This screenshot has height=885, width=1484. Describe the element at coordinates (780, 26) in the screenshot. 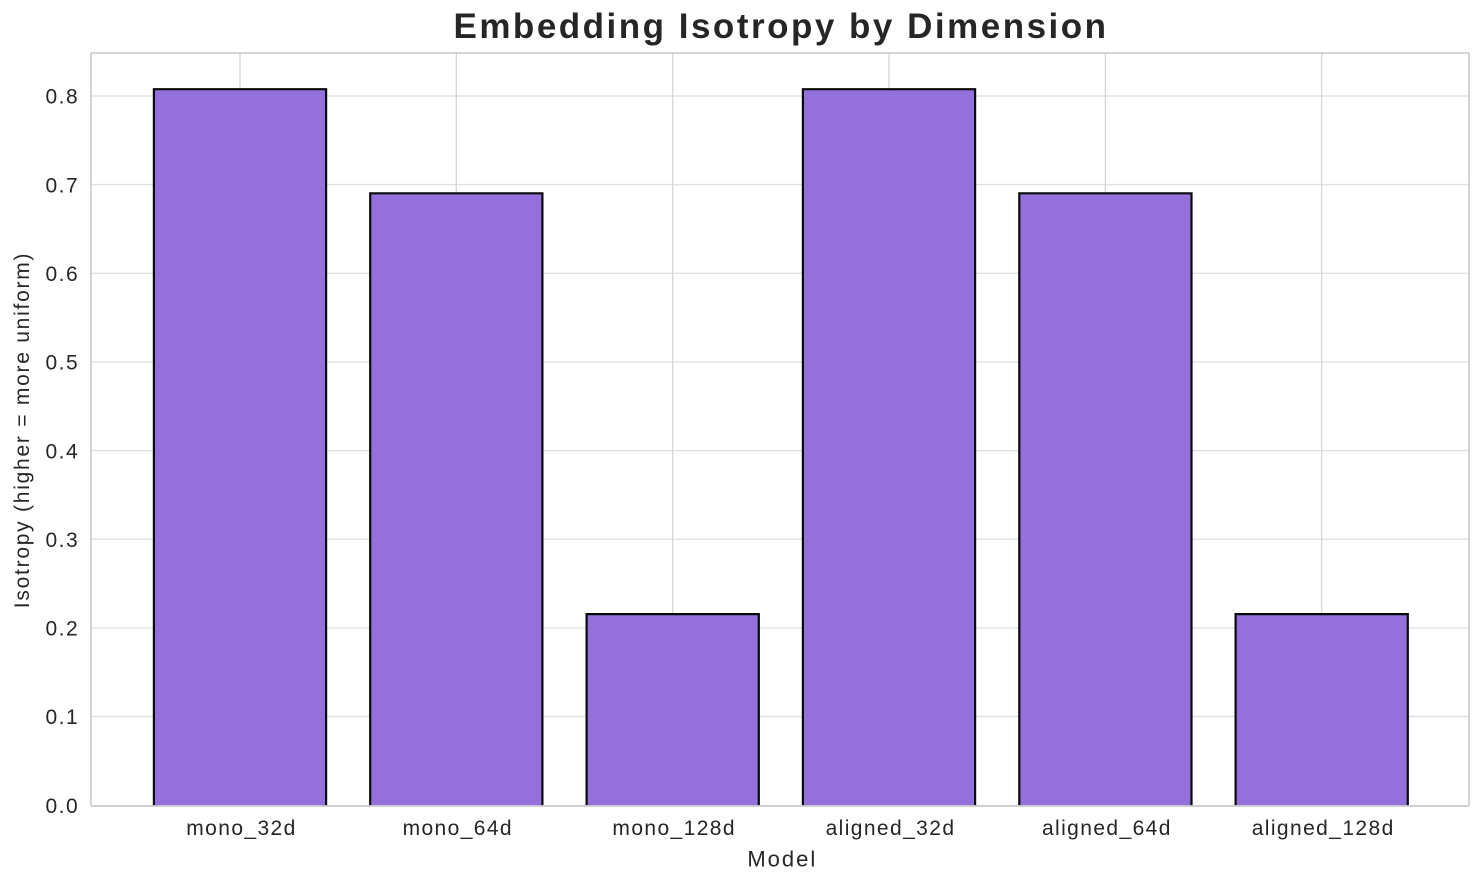

I see `svg-text:Embedding Isotropy by Dimensio: Embedding Isotropy by Dimension` at that location.